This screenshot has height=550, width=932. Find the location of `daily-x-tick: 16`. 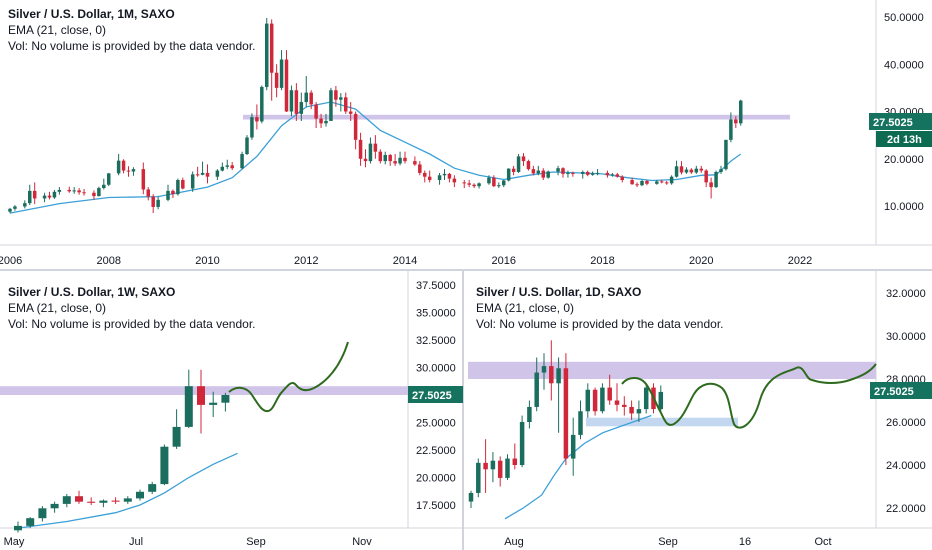

daily-x-tick: 16 is located at coordinates (745, 542).